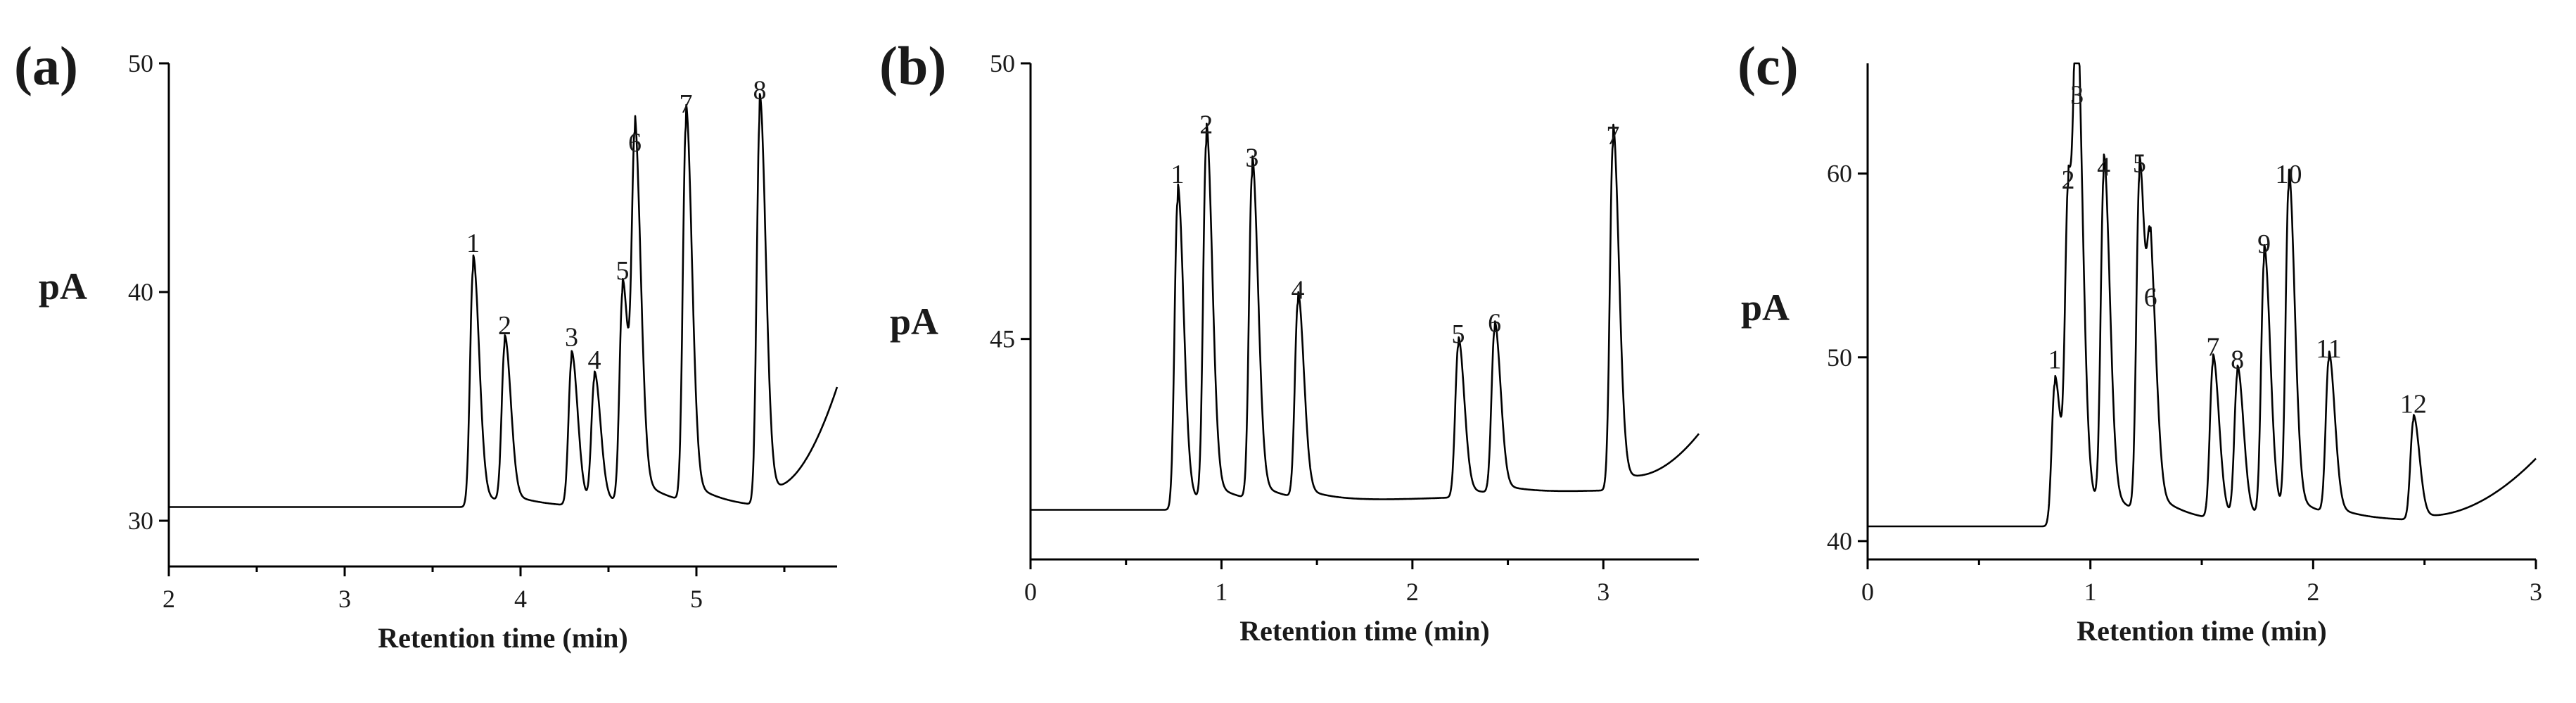  Describe the element at coordinates (2329, 349) in the screenshot. I see `peak-label: 11` at that location.